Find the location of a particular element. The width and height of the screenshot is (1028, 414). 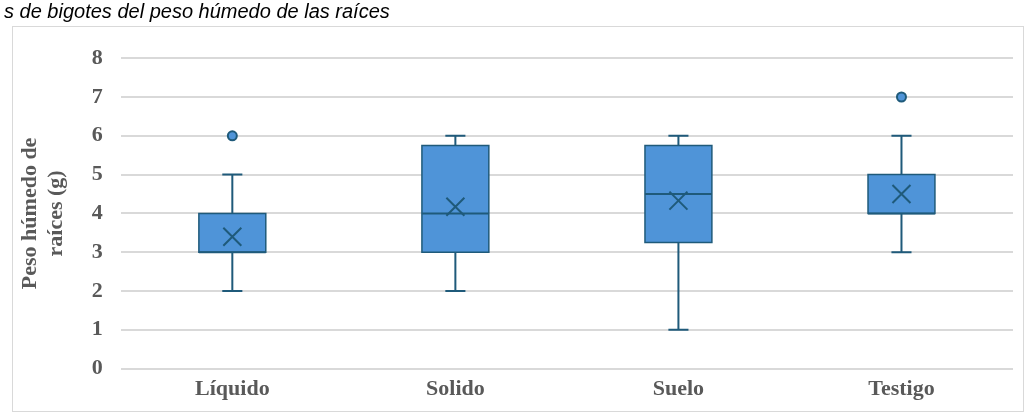

y-tick-label: 6 is located at coordinates (97, 134).